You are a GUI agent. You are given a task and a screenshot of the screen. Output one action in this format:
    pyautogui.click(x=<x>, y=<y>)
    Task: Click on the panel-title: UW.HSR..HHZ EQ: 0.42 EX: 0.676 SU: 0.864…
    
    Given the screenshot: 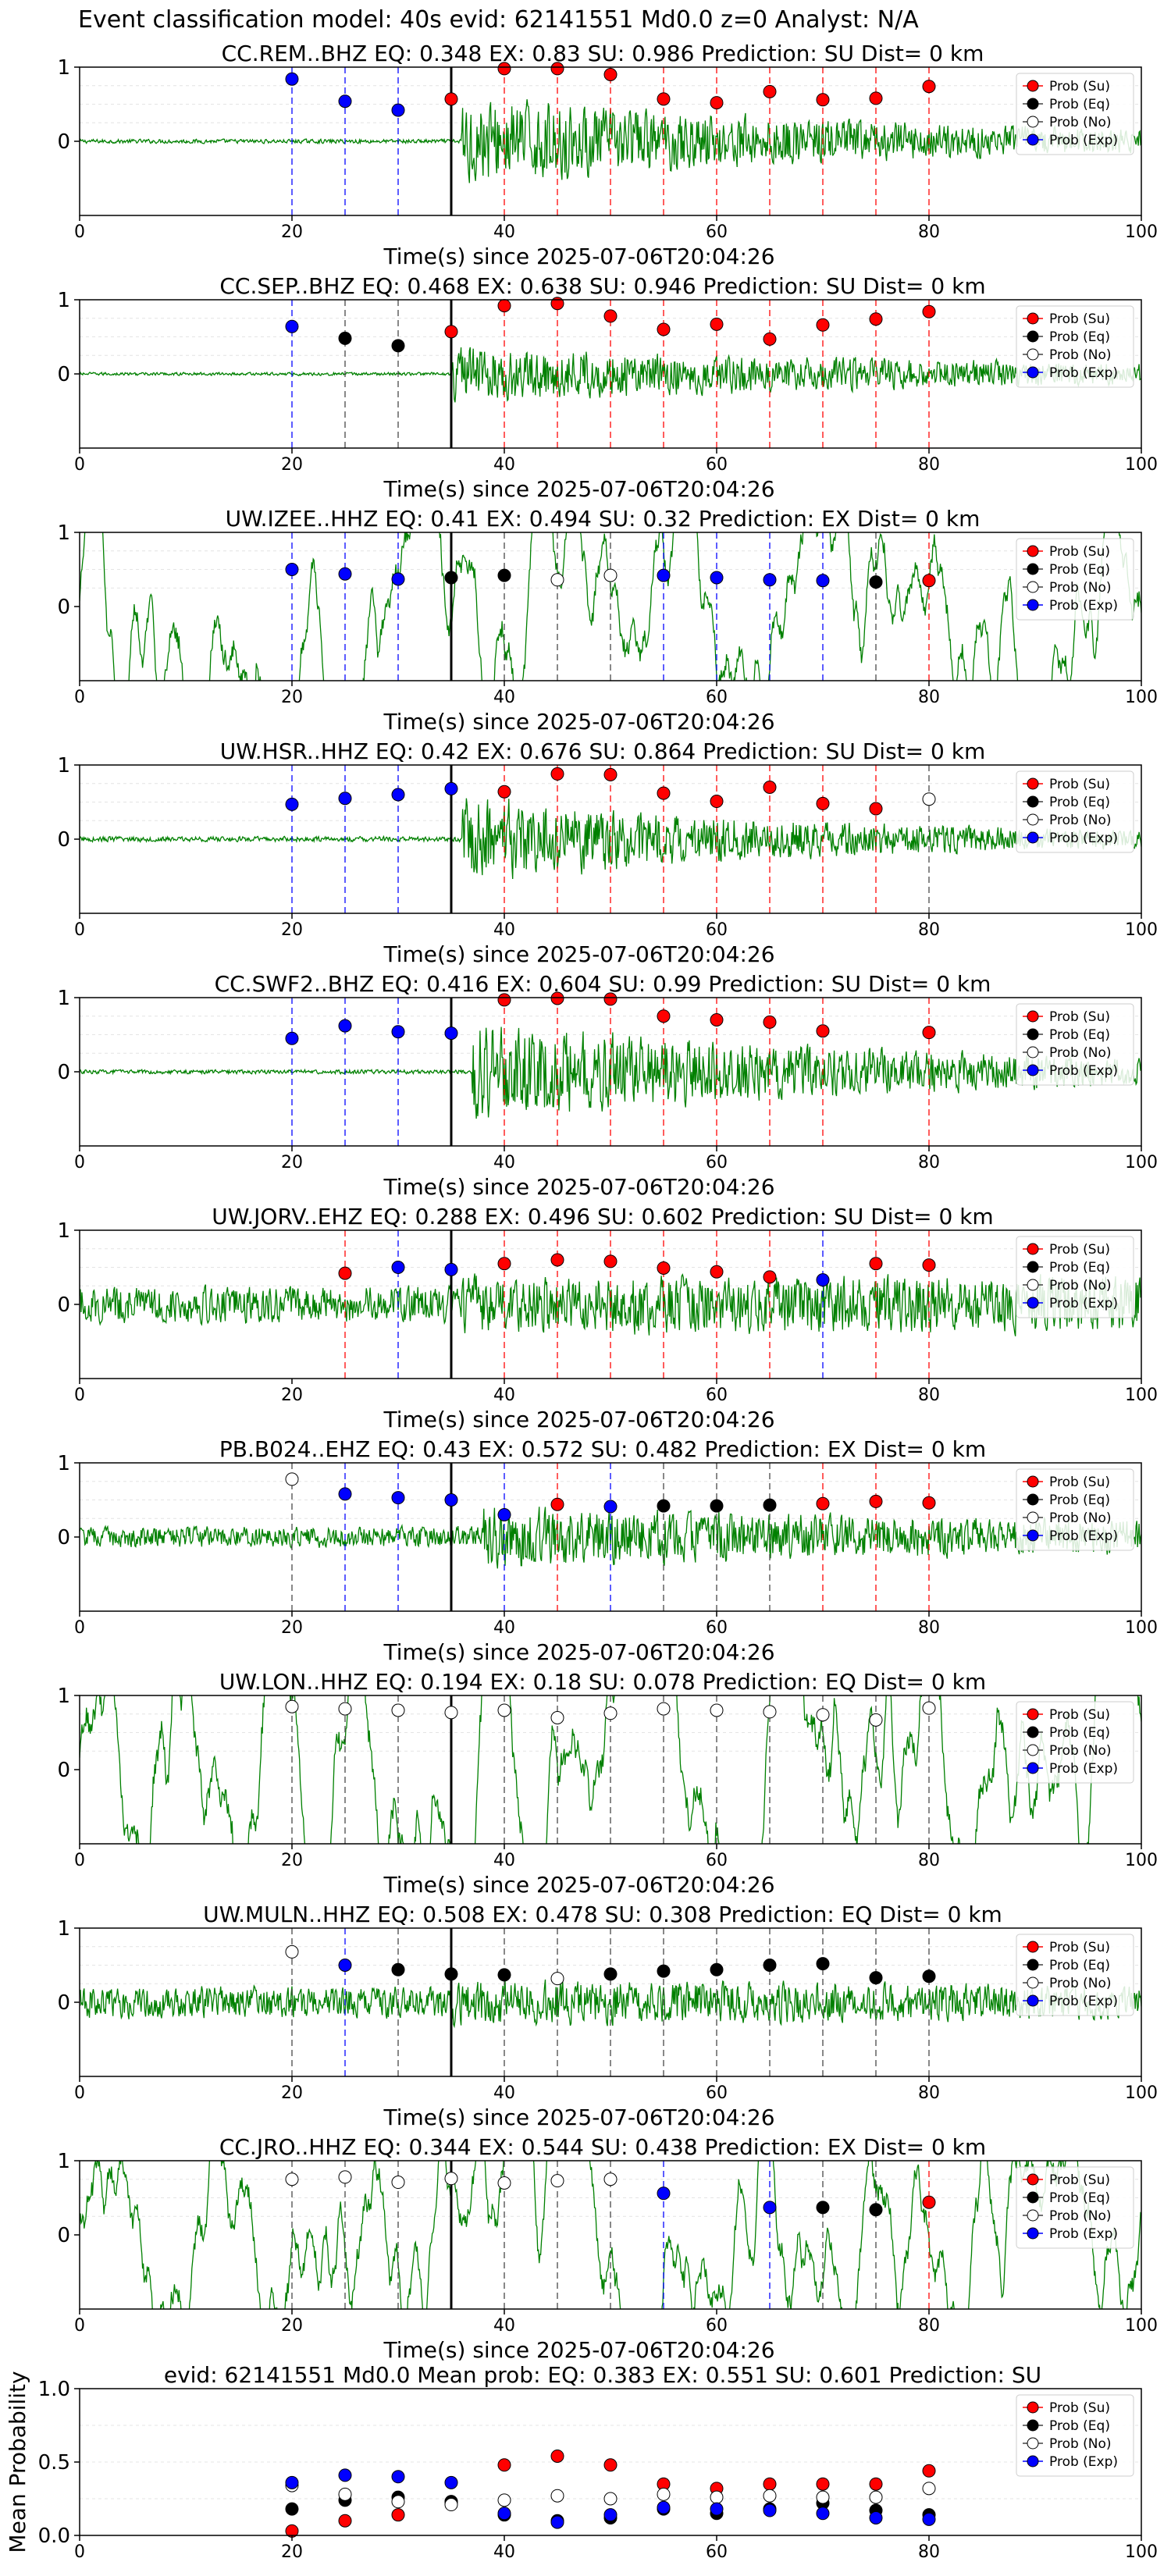 What is the action you would take?
    pyautogui.click(x=602, y=751)
    